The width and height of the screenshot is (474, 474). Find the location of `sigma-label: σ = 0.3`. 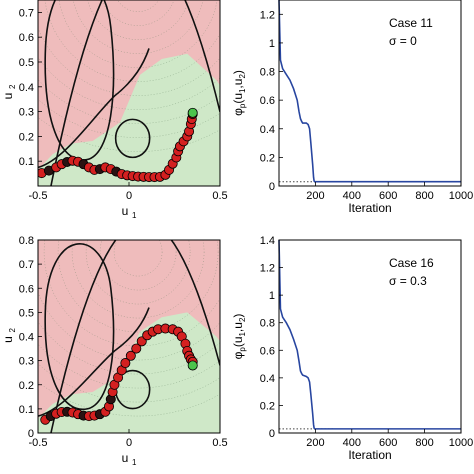

sigma-label: σ = 0.3 is located at coordinates (408, 281).